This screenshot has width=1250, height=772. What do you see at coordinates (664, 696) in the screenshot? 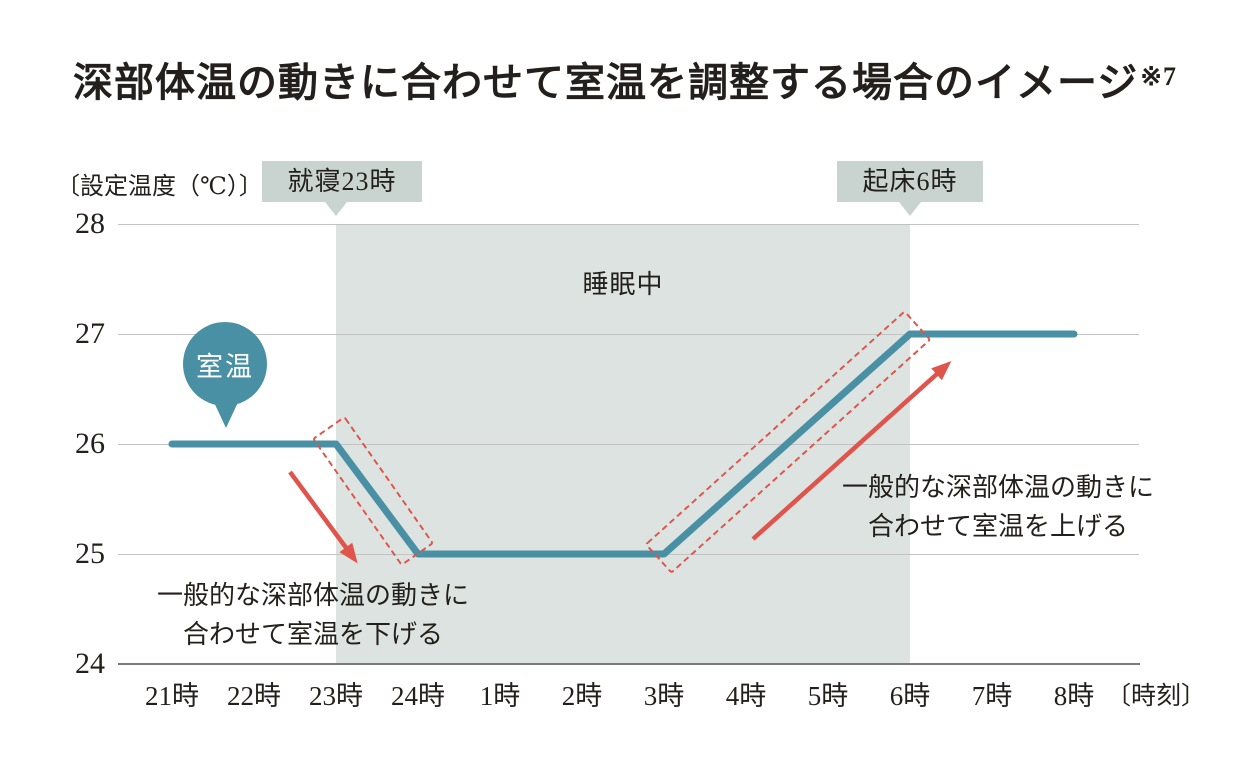
I see `x-tick-label: 3時` at bounding box center [664, 696].